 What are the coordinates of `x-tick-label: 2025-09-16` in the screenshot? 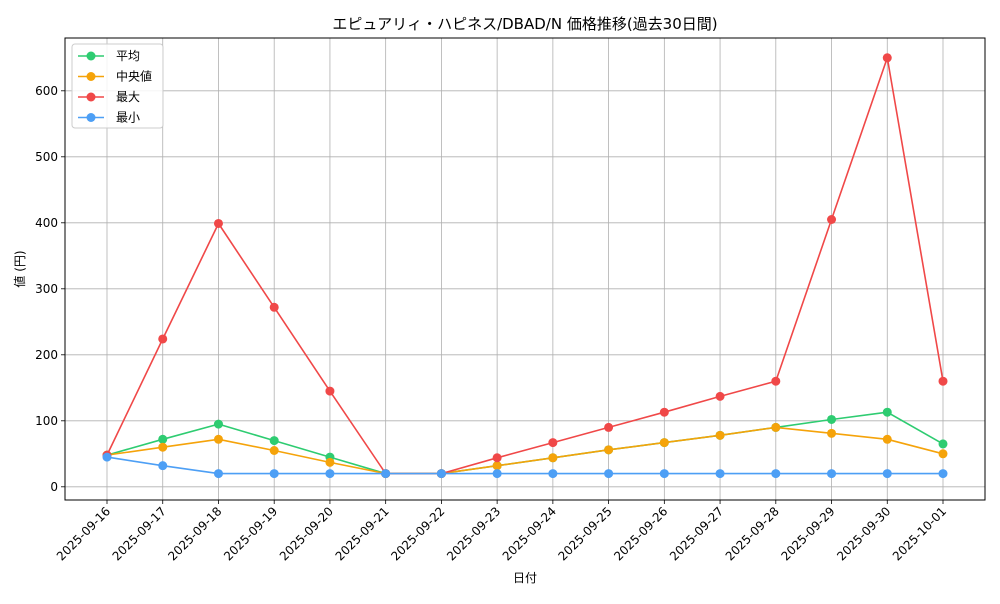 It's located at (83, 533).